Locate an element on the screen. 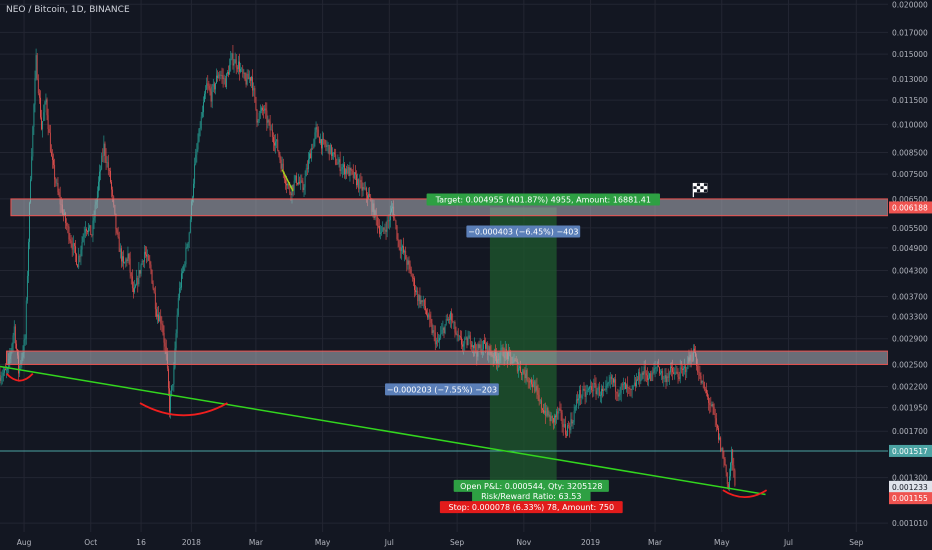 Image resolution: width=932 pixels, height=550 pixels. price-tick-label: 0.006500 is located at coordinates (910, 199).